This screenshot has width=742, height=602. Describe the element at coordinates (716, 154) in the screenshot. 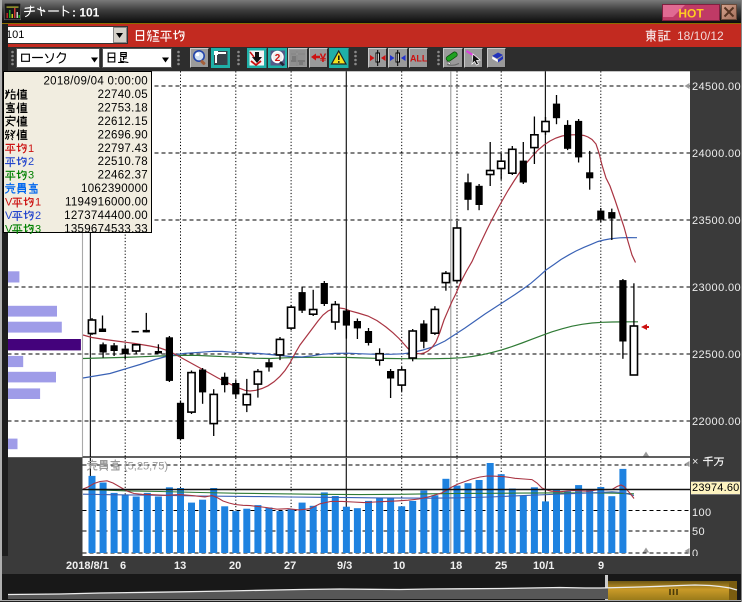

I see `svg-text: 24000.00` at that location.